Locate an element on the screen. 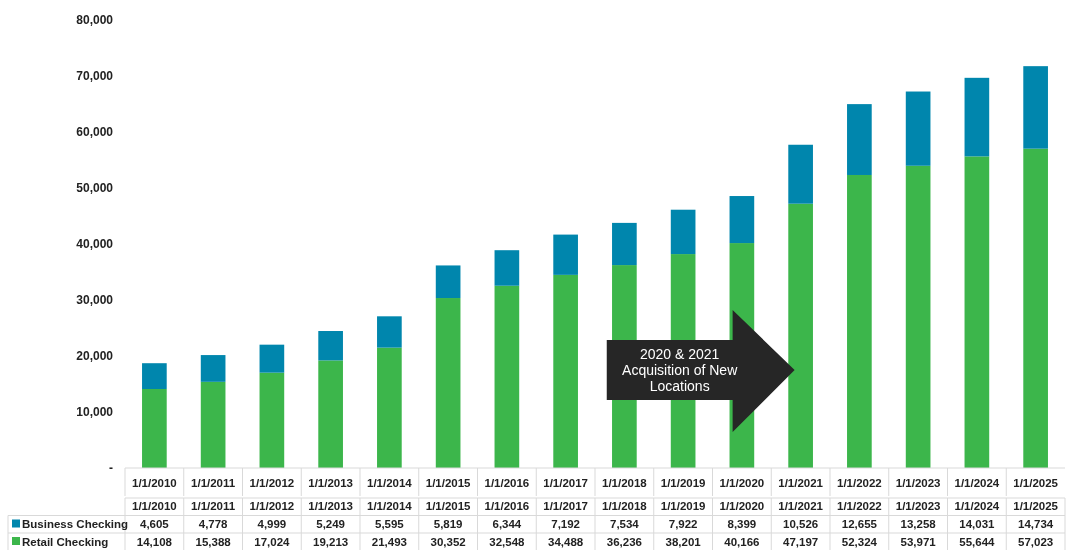 This screenshot has height=550, width=1073. category-label: 1/1/2012 is located at coordinates (272, 506).